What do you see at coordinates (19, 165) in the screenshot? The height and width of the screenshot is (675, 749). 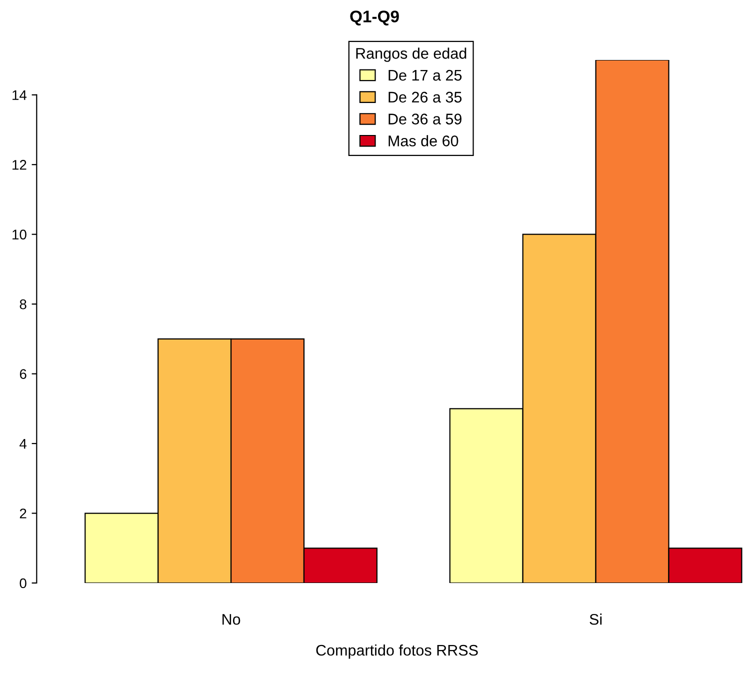 I see `y-tick-label: 12` at bounding box center [19, 165].